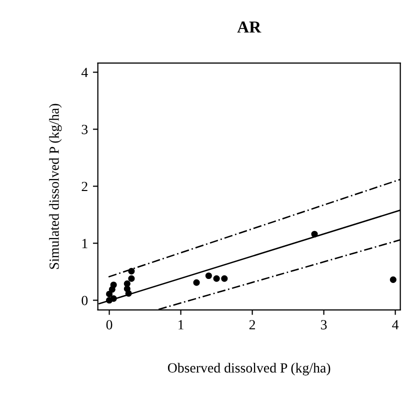 This screenshot has height=402, width=406. I want to click on y-tick-label: 0, so click(85, 301).